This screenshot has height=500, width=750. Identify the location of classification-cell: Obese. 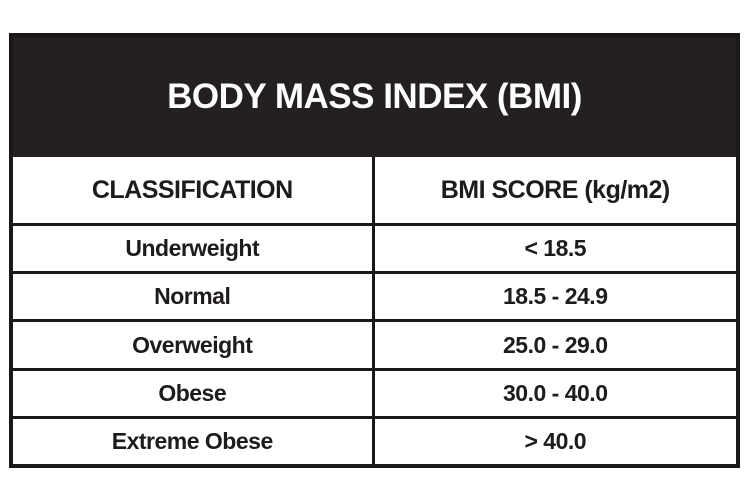
(194, 393).